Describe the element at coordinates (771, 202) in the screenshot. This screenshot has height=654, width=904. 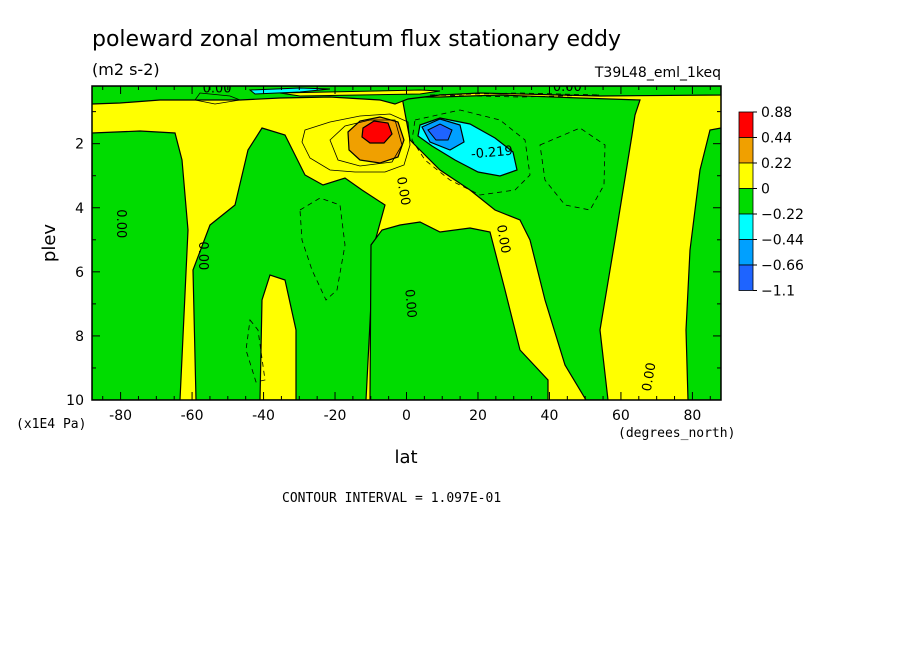
I see `color-legend: 0.88 0.44 0.22 0 −0.22 −0.44 −0.66 −1.1` at that location.